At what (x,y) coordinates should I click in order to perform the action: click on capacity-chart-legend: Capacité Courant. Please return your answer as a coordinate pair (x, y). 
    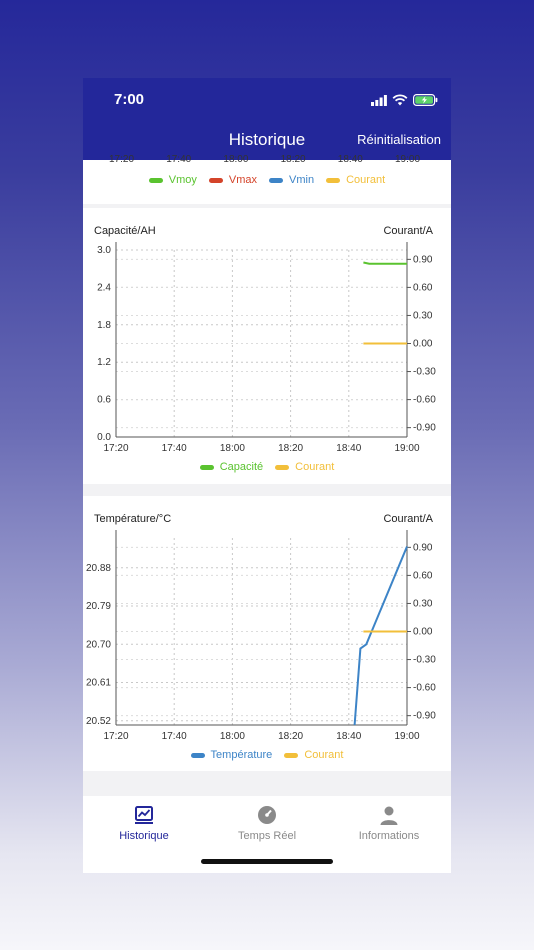
    Looking at the image, I should click on (267, 467).